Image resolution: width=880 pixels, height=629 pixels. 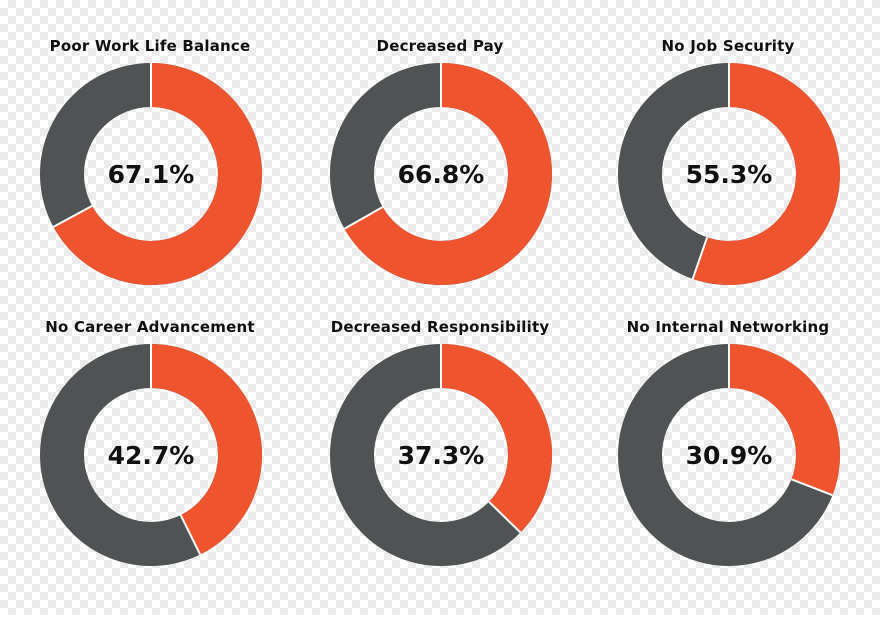 I want to click on donut-chart-decreased-pay: Decreased Pay 66.8%, so click(x=440, y=142).